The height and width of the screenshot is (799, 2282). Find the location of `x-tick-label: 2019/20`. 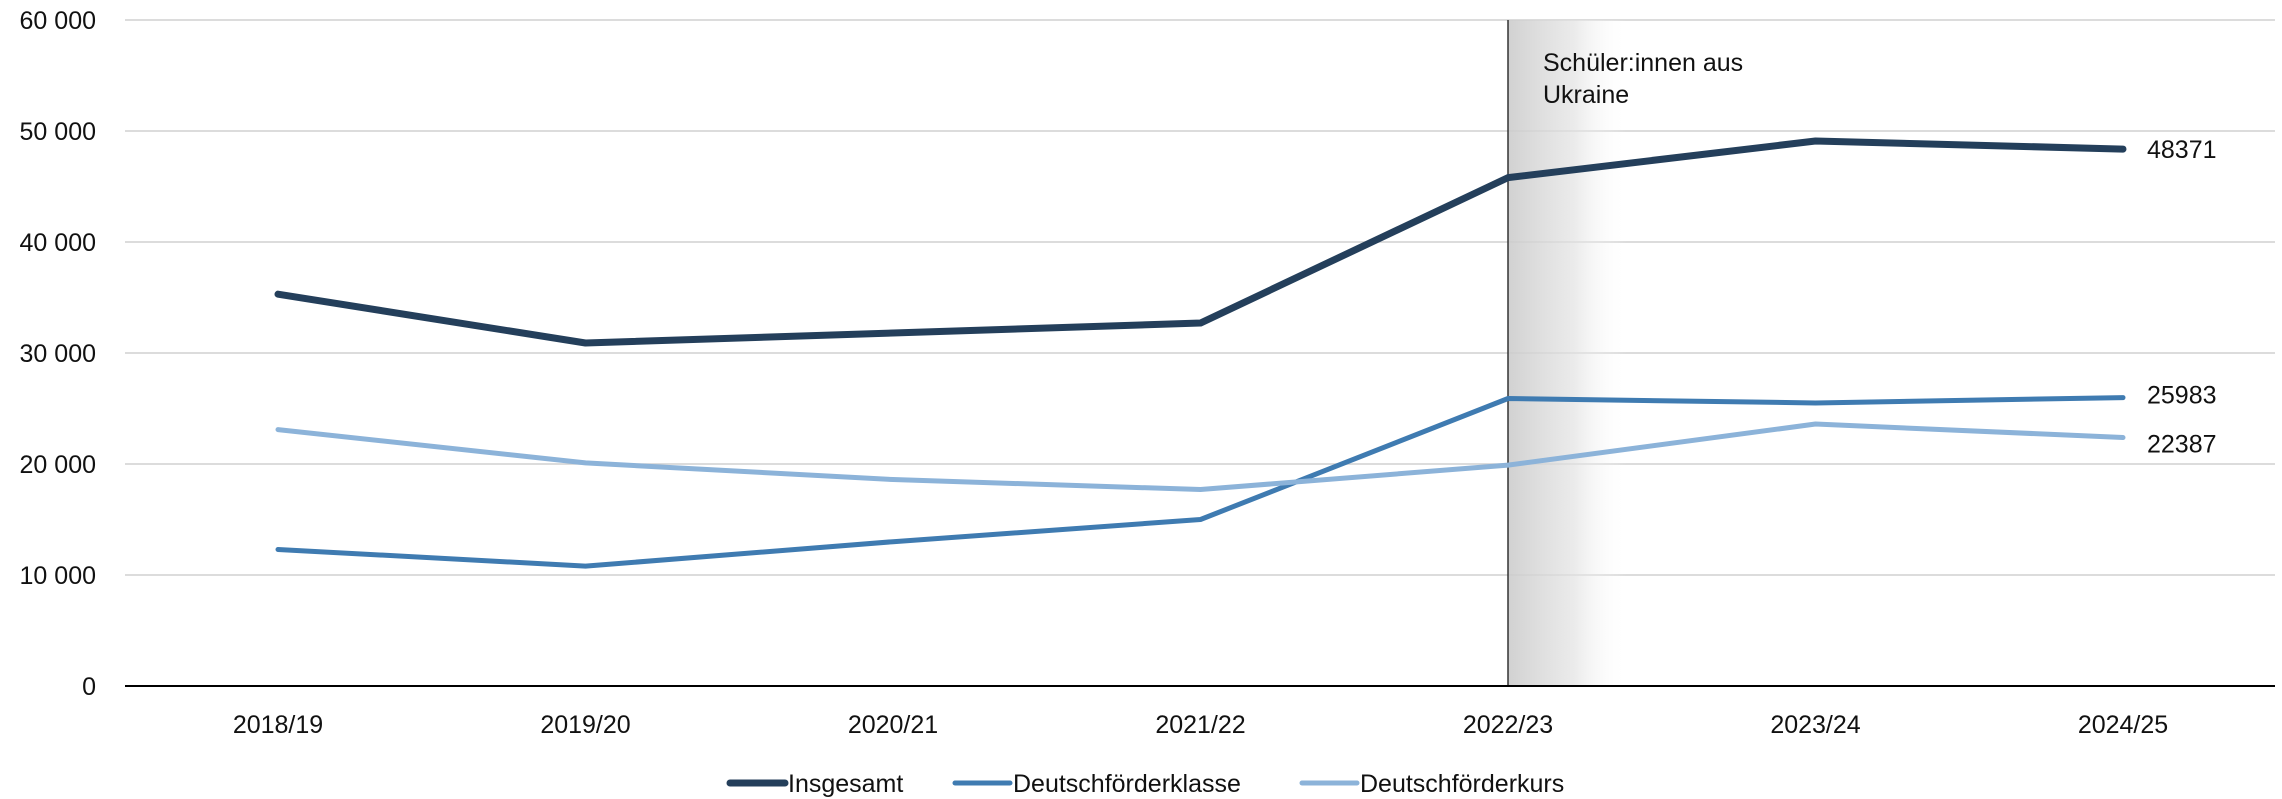

x-tick-label: 2019/20 is located at coordinates (585, 725).